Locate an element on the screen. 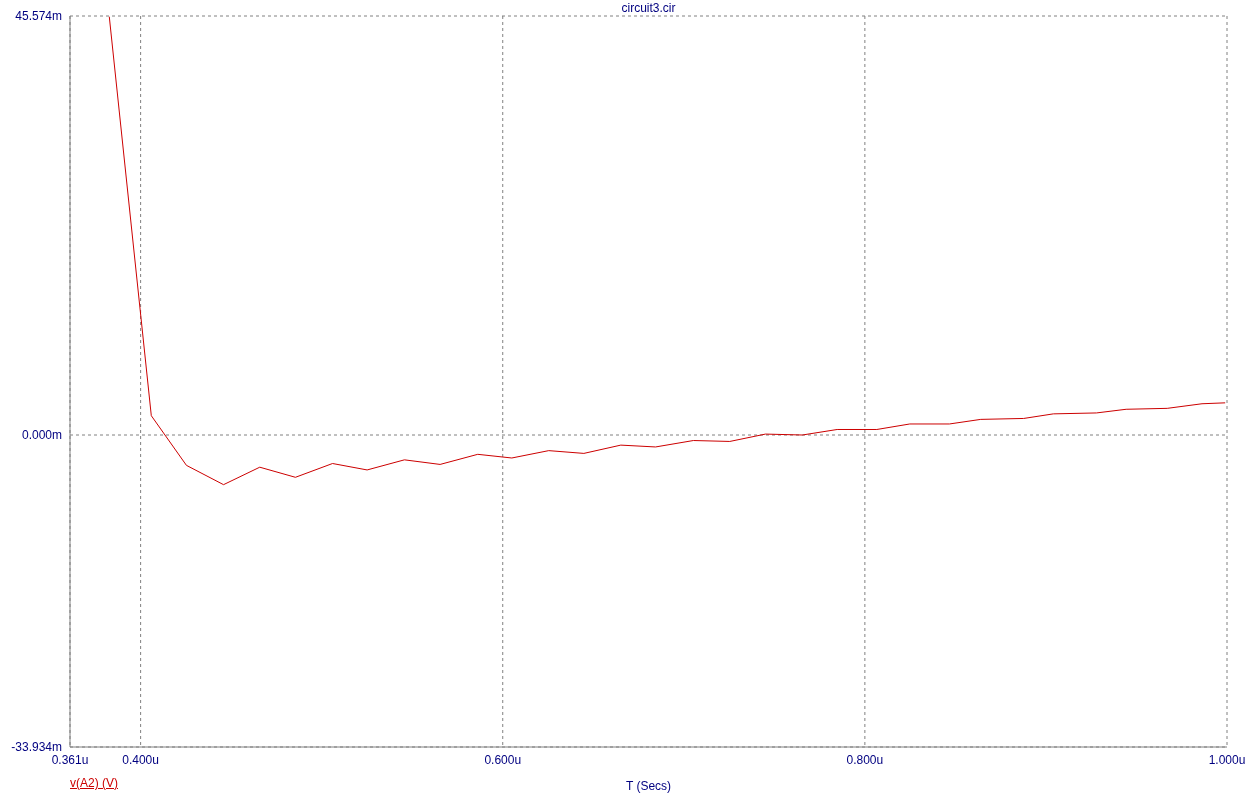 The width and height of the screenshot is (1259, 800). y-tick-label: 0.000m is located at coordinates (41, 435).